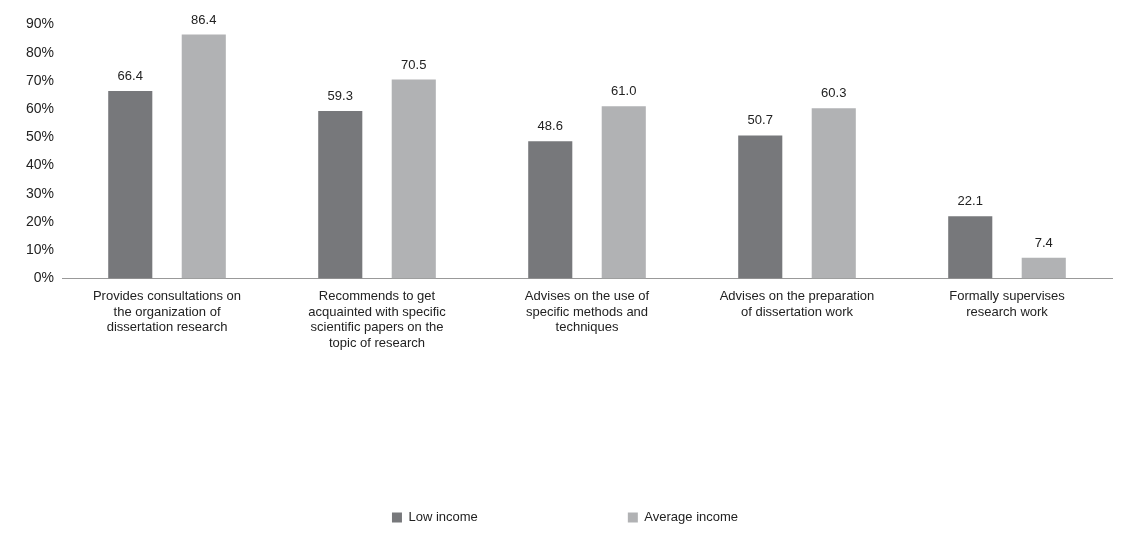 The height and width of the screenshot is (552, 1140). What do you see at coordinates (834, 93) in the screenshot?
I see `data-label: 60.3` at bounding box center [834, 93].